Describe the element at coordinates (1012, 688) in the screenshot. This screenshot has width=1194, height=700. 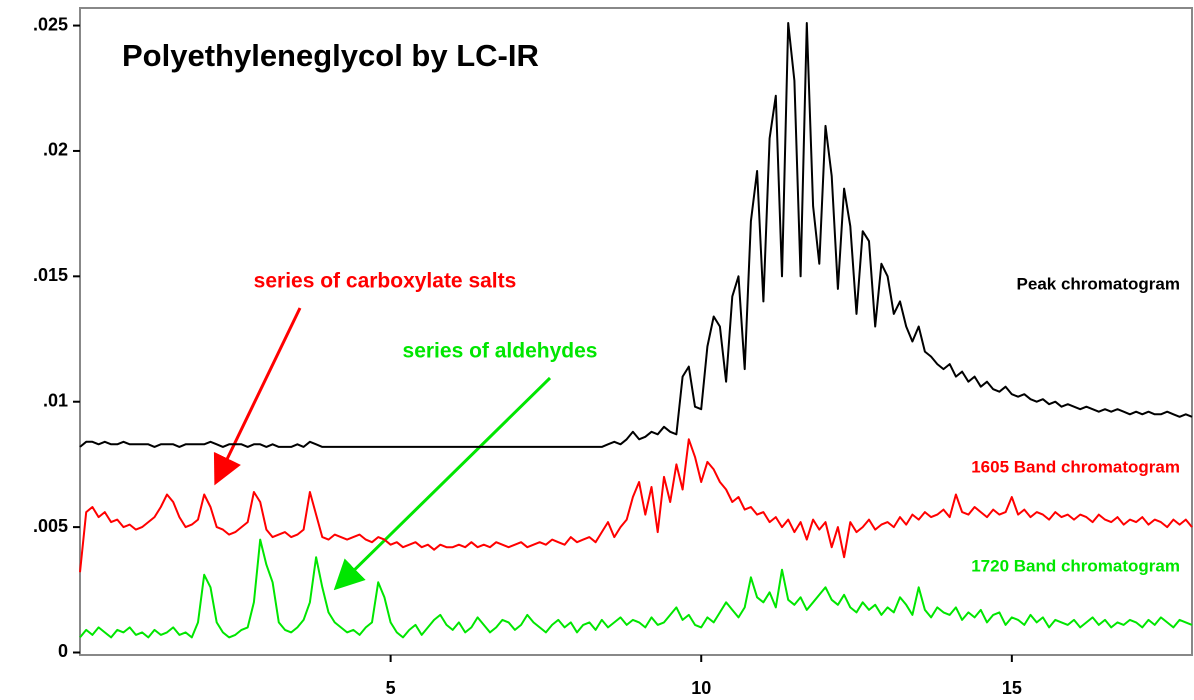
I see `x-tick-label: 15` at that location.